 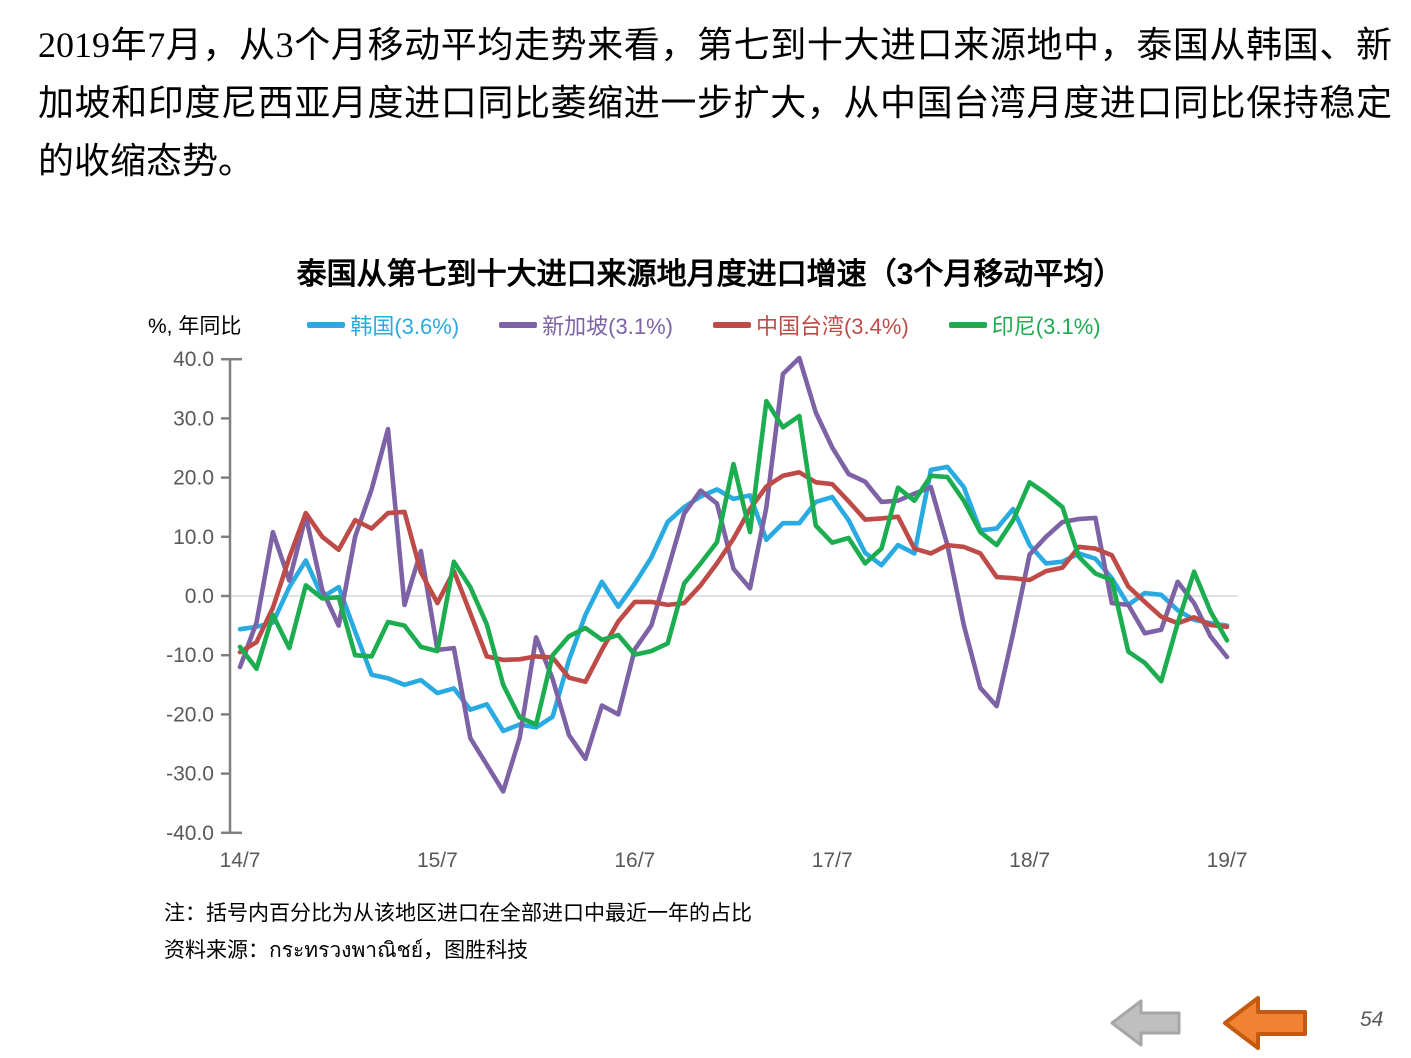 I want to click on nav-back-arrow-gray, so click(x=1146, y=1024).